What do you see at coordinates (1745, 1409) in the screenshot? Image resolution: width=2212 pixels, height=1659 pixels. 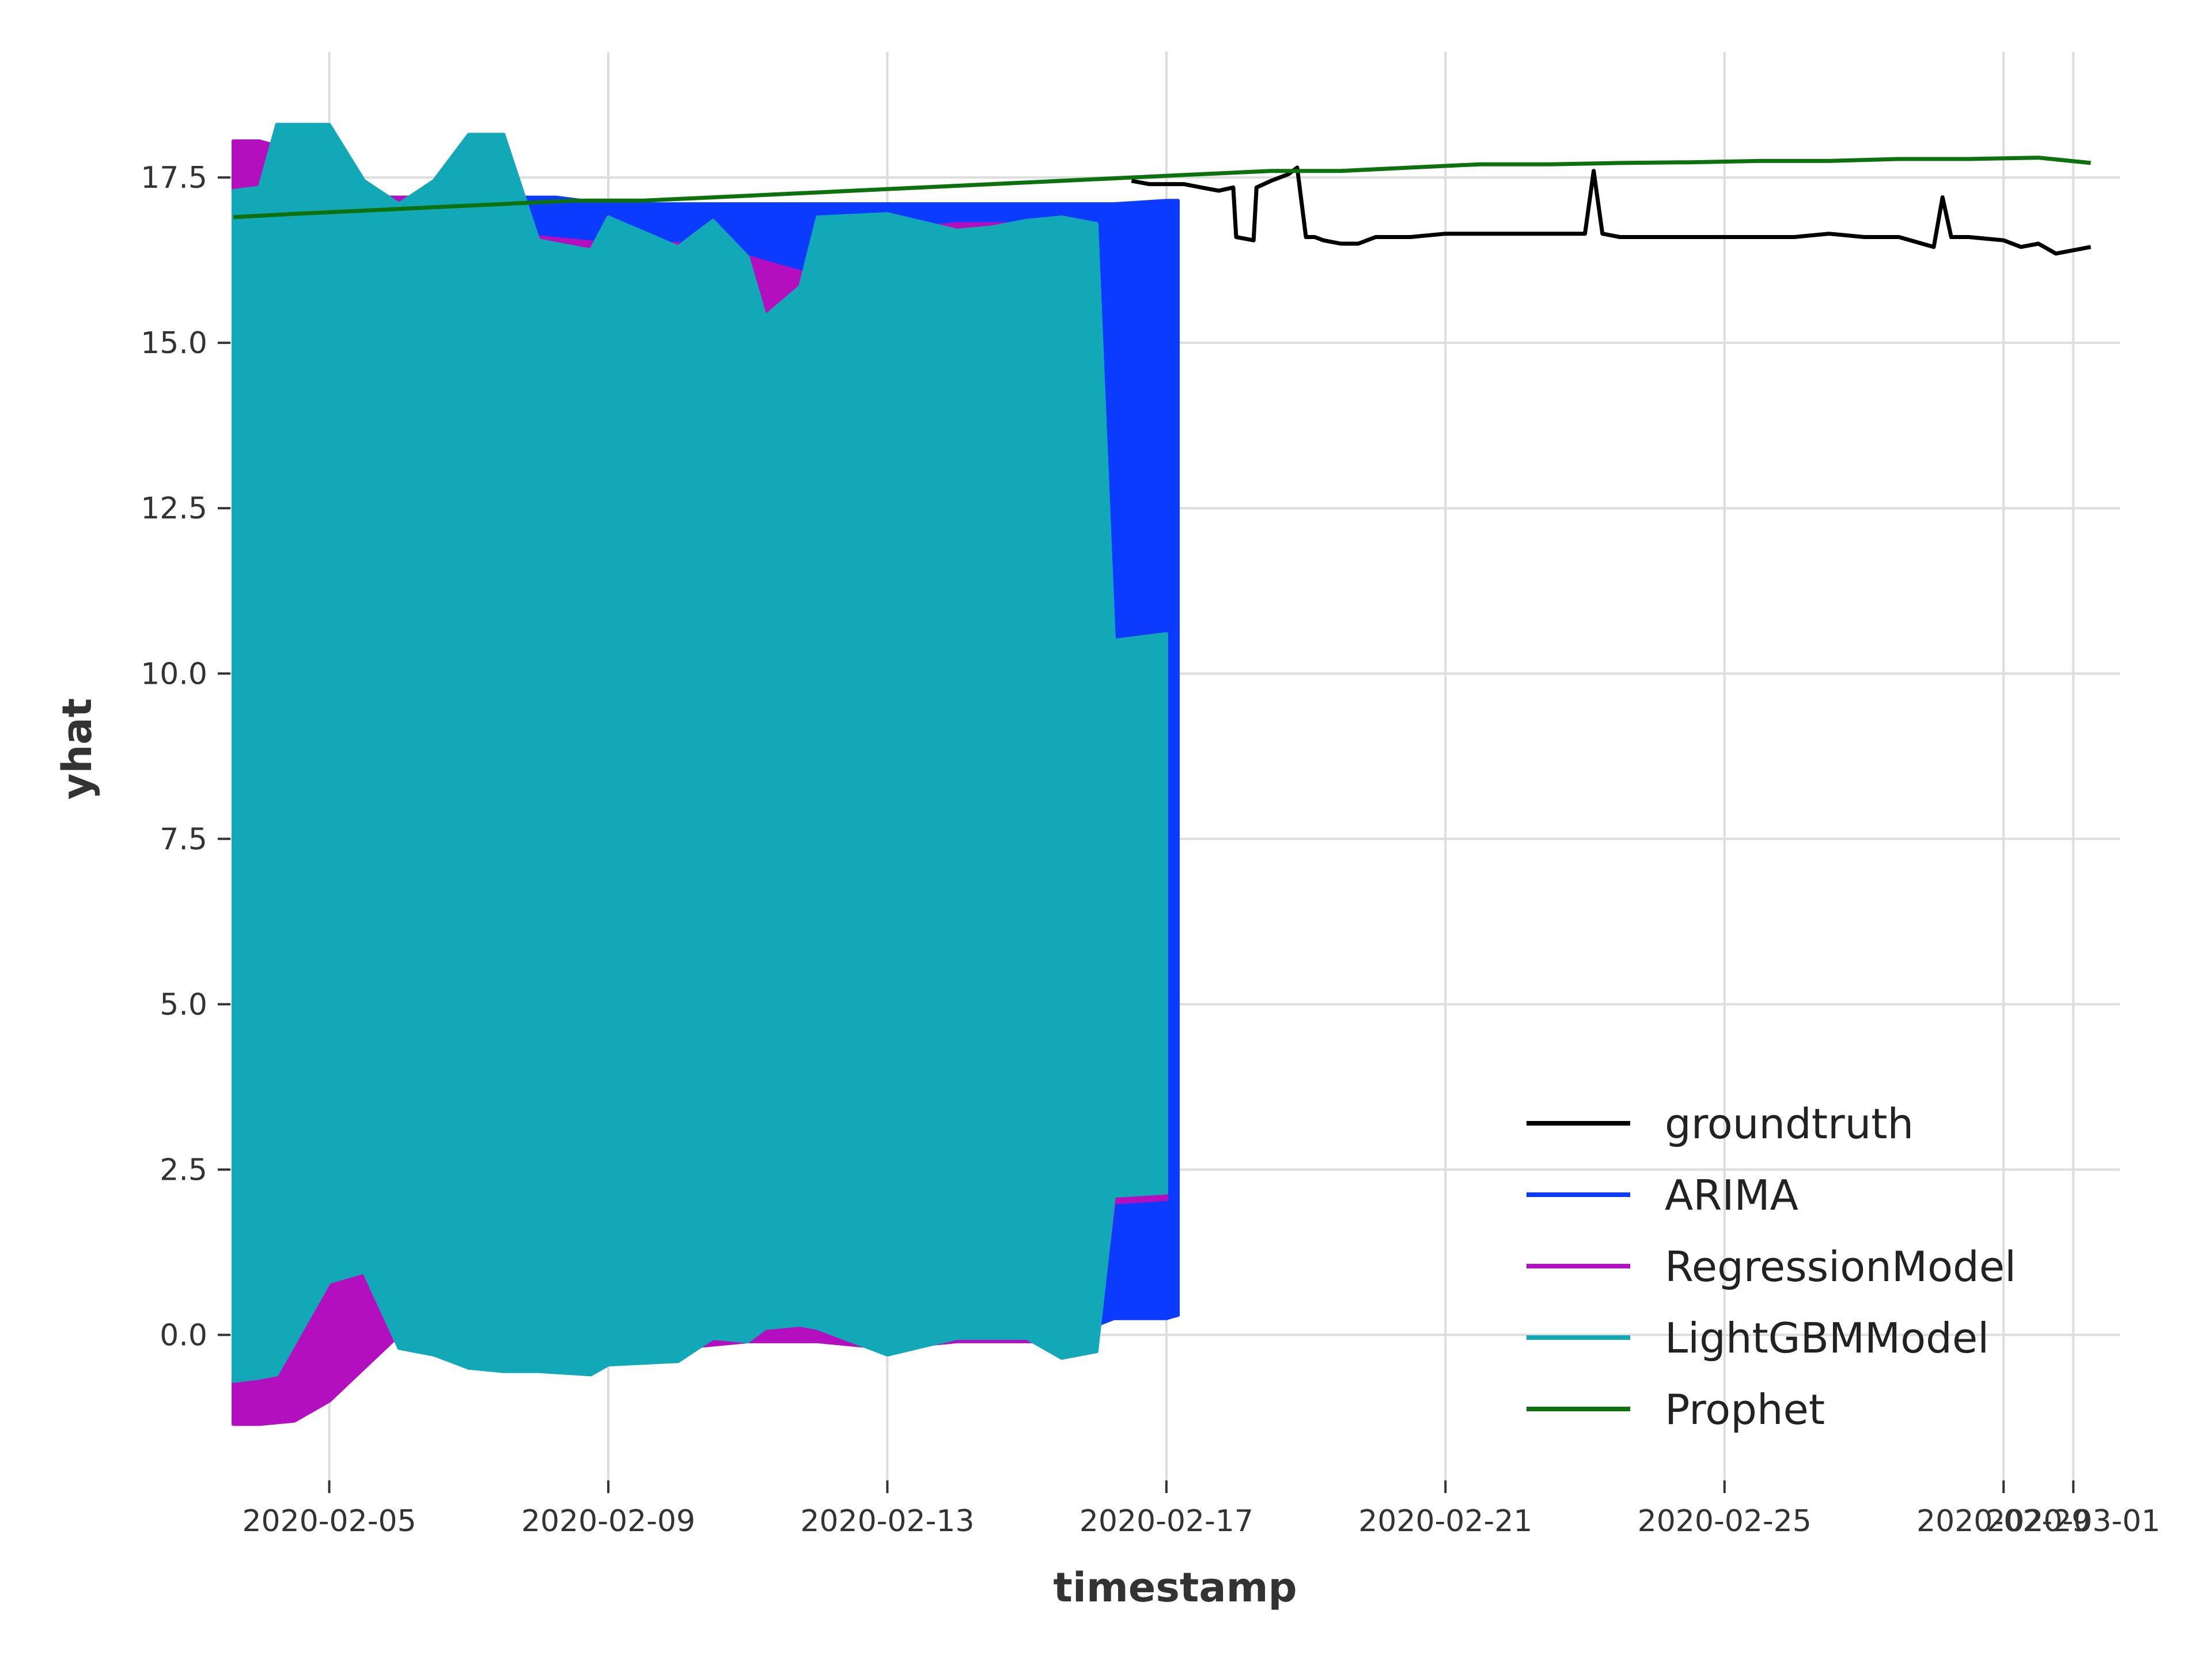 I see `legend-label-prophet: Prophet` at bounding box center [1745, 1409].